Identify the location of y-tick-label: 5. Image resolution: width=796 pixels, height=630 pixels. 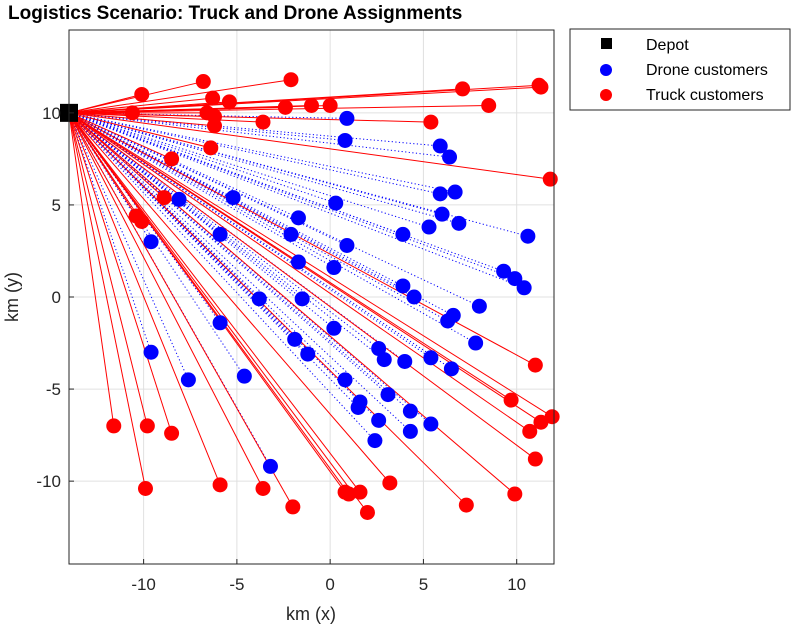
(56, 205).